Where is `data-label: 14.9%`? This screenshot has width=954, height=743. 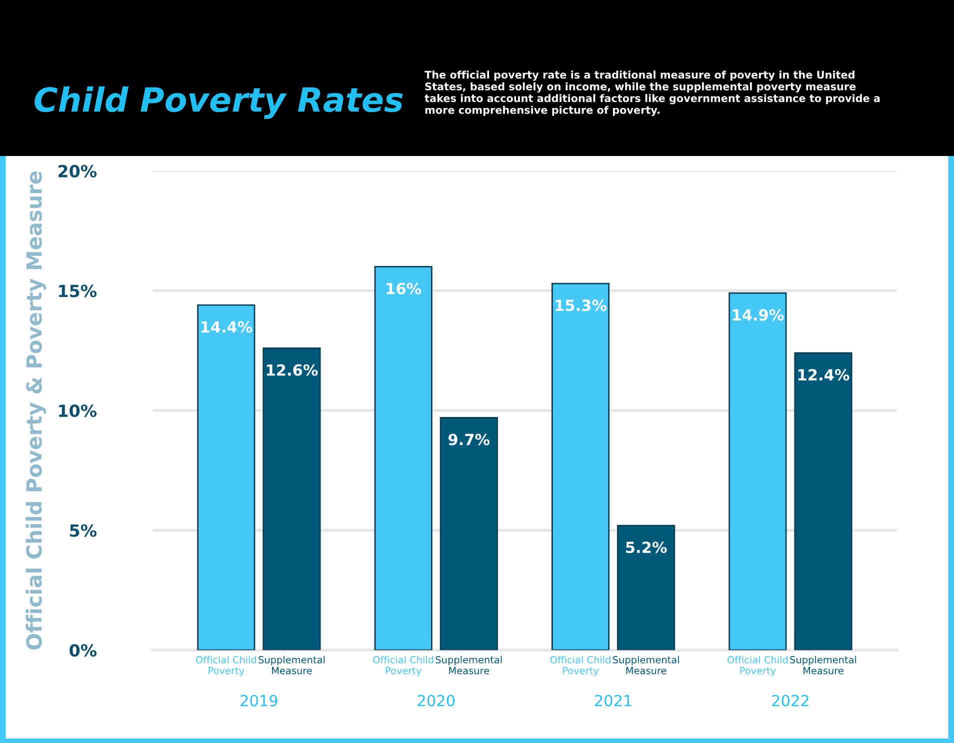
data-label: 14.9% is located at coordinates (758, 315).